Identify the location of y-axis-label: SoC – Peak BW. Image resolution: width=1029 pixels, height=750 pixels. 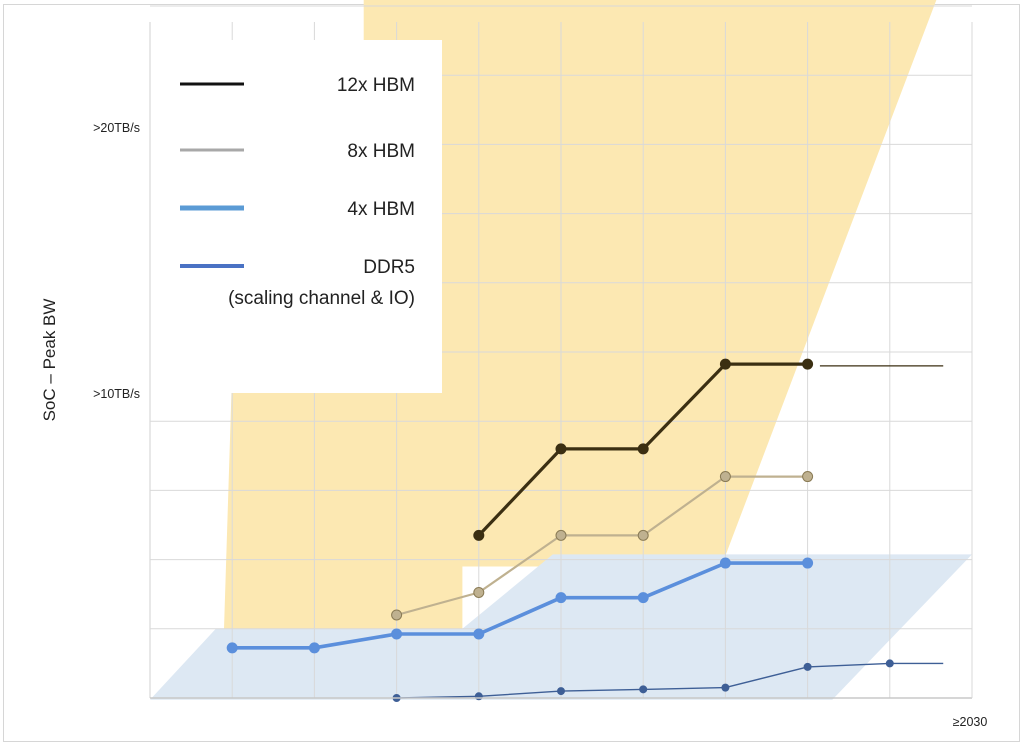
(49, 360).